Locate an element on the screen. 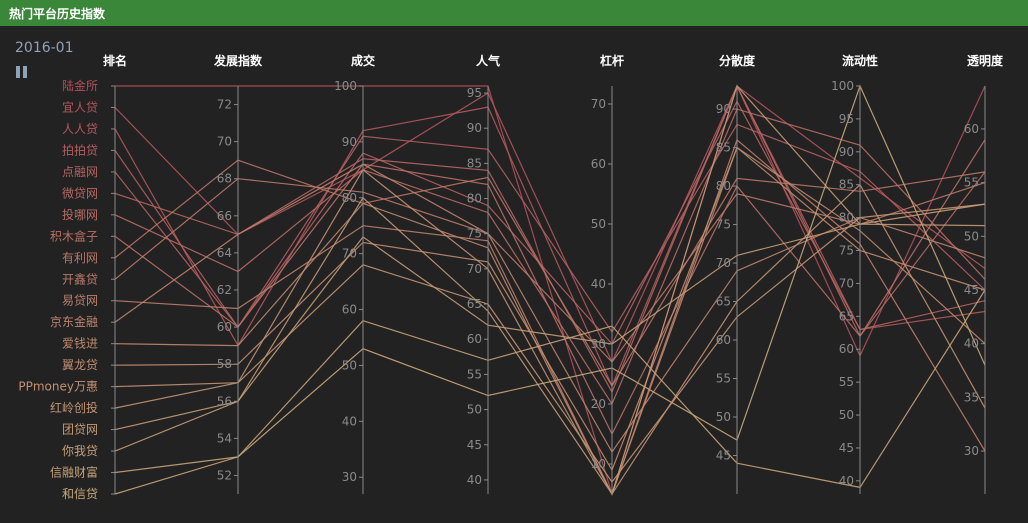 This screenshot has width=1028, height=523. axis: 发展指数 52 54 56 58 60 62 64 66 68 70 72 is located at coordinates (238, 273).